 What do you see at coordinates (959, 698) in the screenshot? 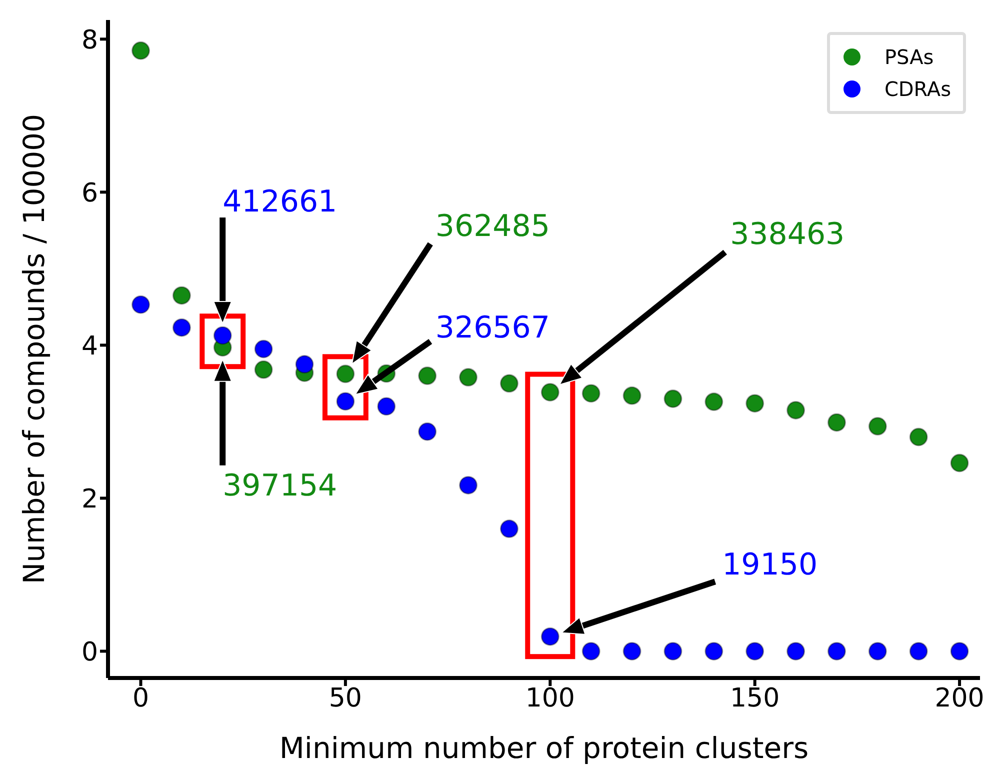
I see `x-tick-label: 200` at bounding box center [959, 698].